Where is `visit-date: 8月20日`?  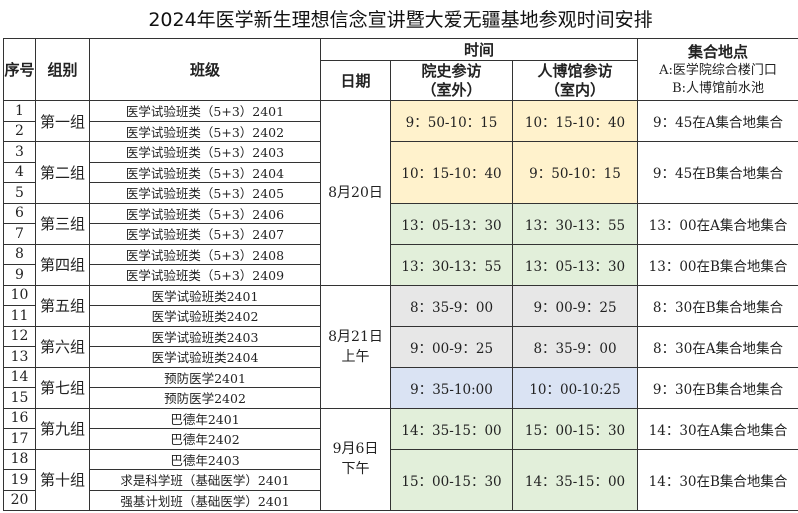
visit-date: 8月20日 is located at coordinates (355, 193).